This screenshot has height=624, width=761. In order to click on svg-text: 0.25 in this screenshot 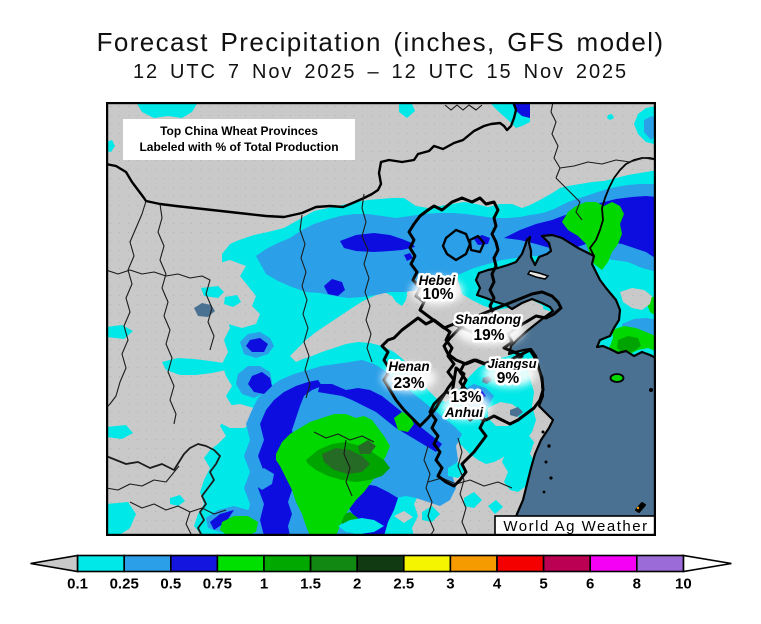, I will do `click(124, 584)`.